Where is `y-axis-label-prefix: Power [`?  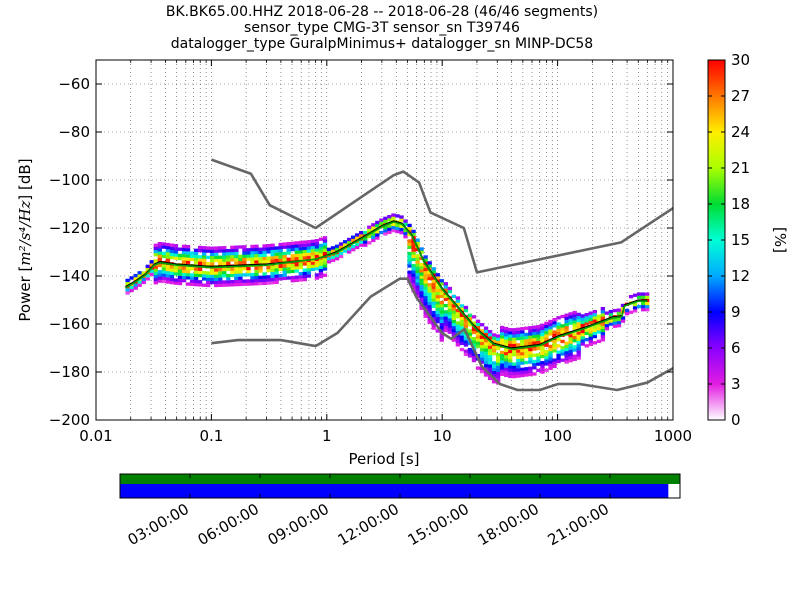
y-axis-label-prefix: Power [ is located at coordinates (25, 294).